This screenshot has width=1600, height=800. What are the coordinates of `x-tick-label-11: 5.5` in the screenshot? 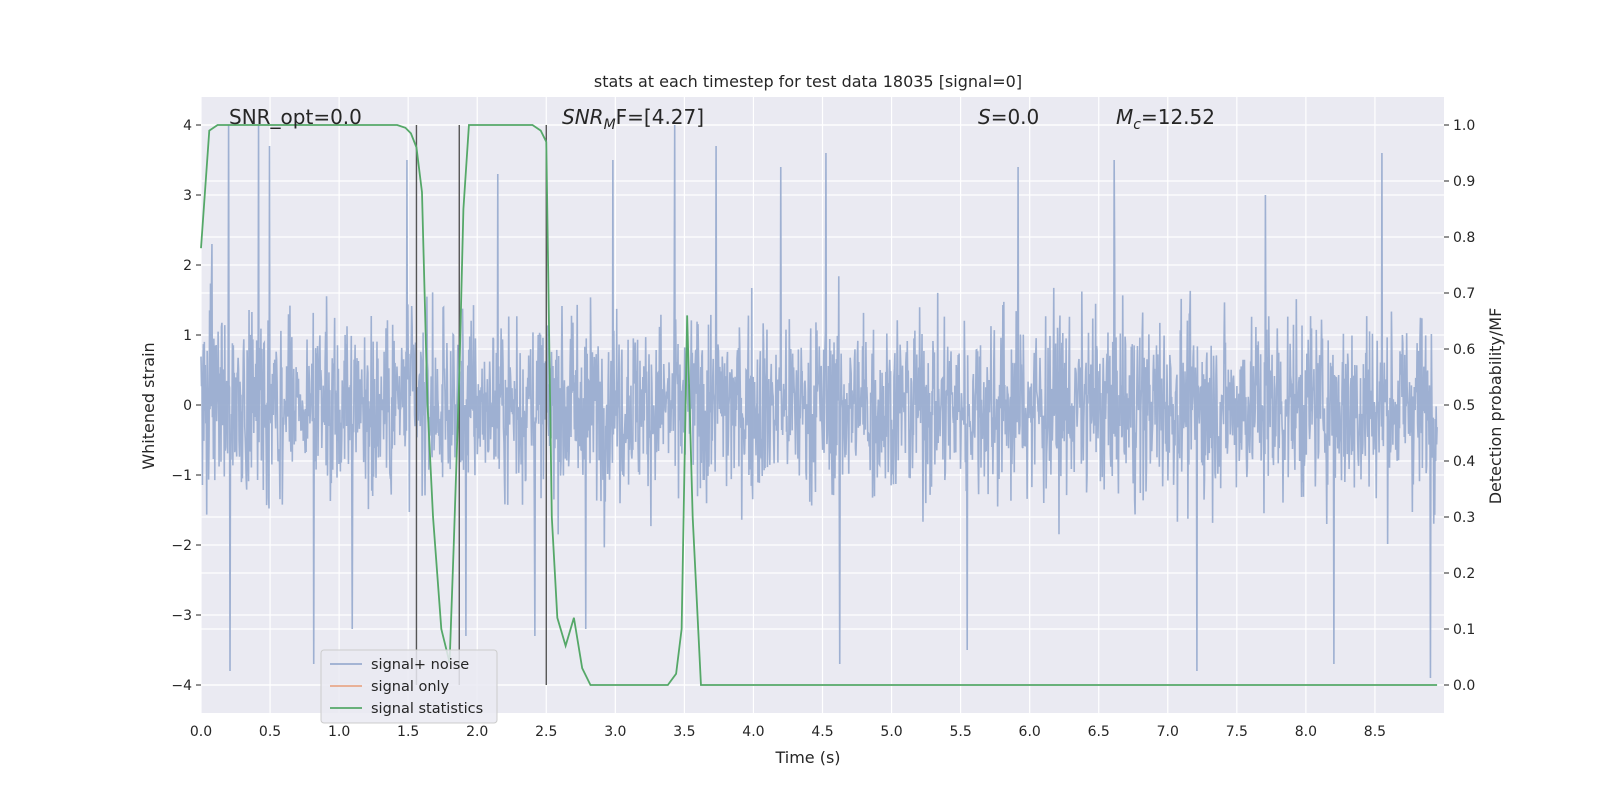 It's located at (960, 732).